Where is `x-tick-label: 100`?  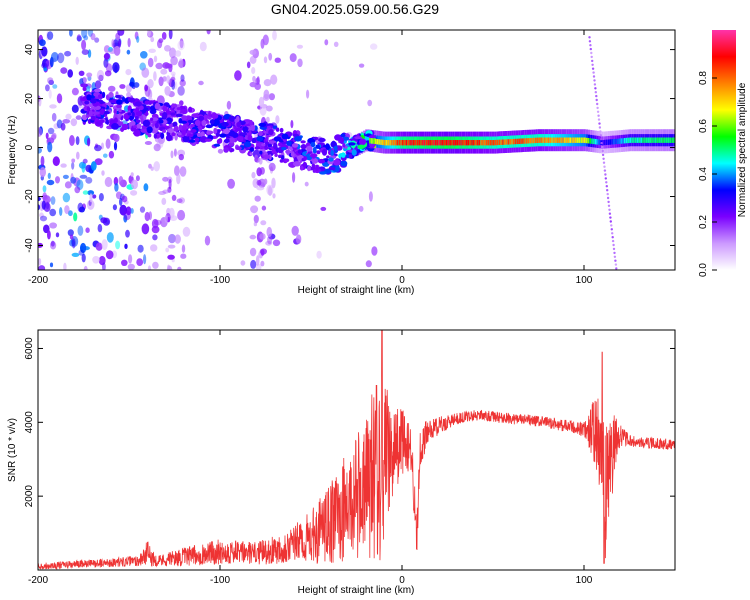
x-tick-label: 100 is located at coordinates (584, 580).